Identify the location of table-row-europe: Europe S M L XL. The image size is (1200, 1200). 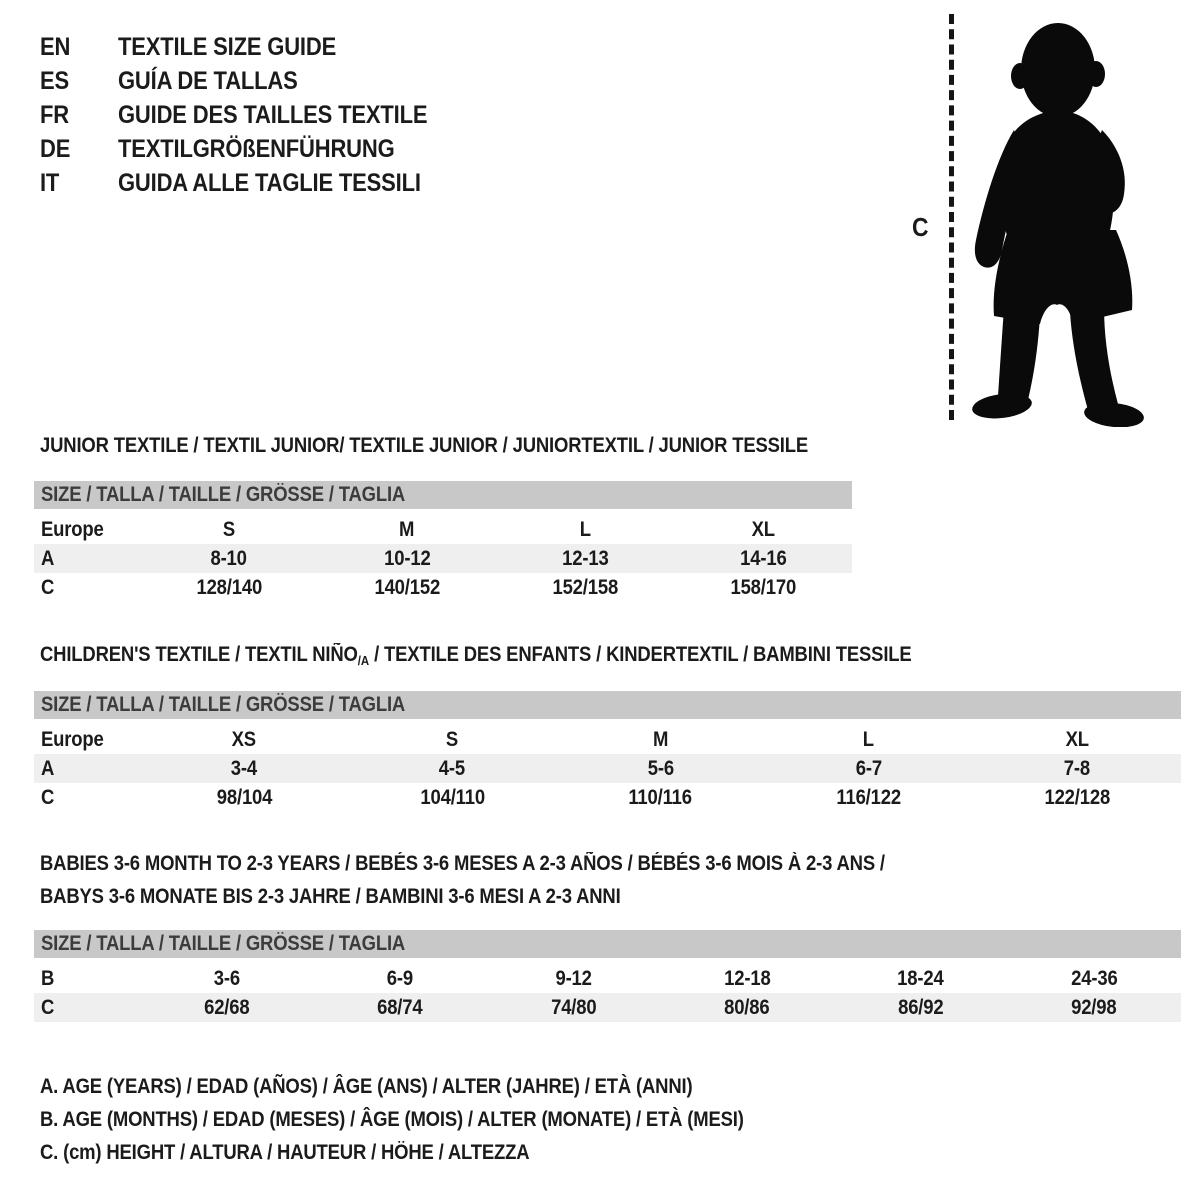
(443, 529).